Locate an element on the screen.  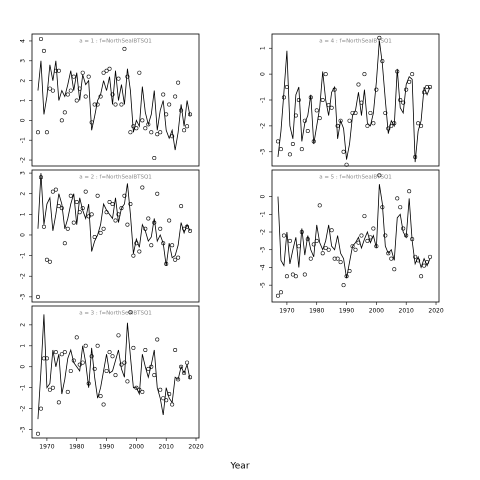
panel-title: a = 4 : f=NorthSeaIBTSQ1 is located at coordinates (355, 42).